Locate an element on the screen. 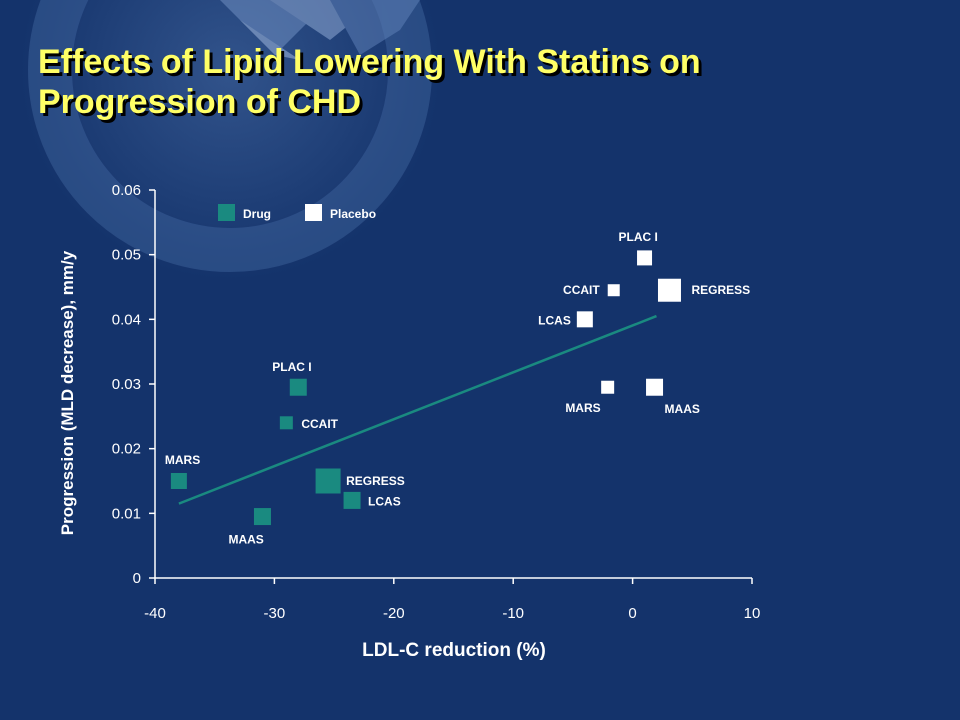 This screenshot has height=720, width=960. drug-point-regress is located at coordinates (328, 481).